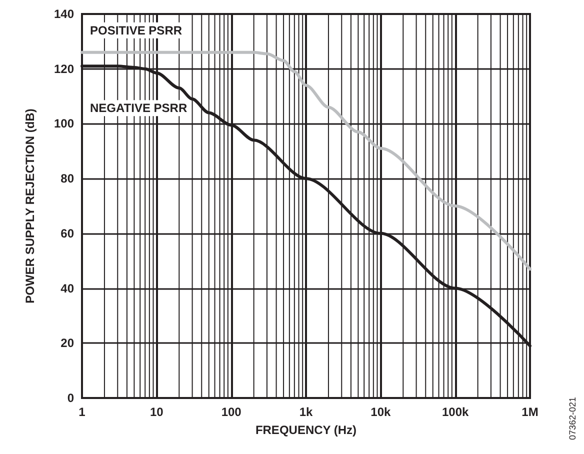 The image size is (584, 454). I want to click on series-label: NEGATIVE PSRR, so click(139, 108).